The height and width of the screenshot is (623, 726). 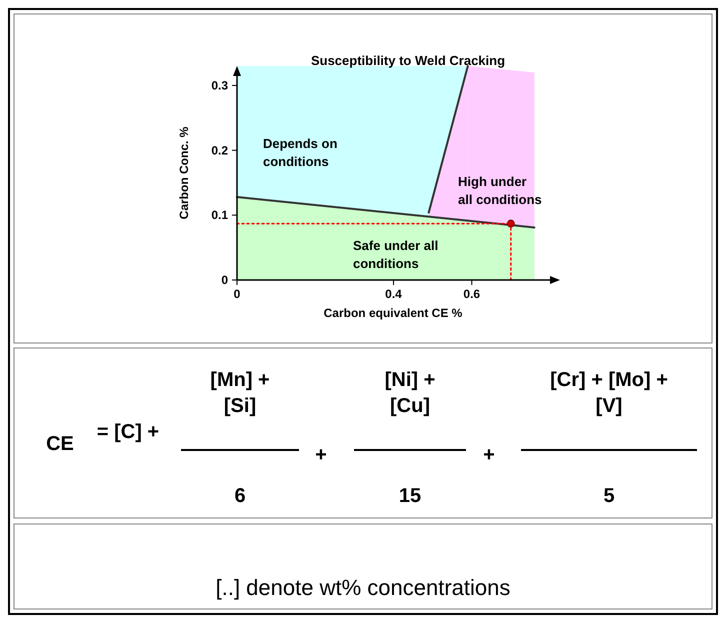 What do you see at coordinates (184, 173) in the screenshot?
I see `y-axis-title: Carbon Conc. %` at bounding box center [184, 173].